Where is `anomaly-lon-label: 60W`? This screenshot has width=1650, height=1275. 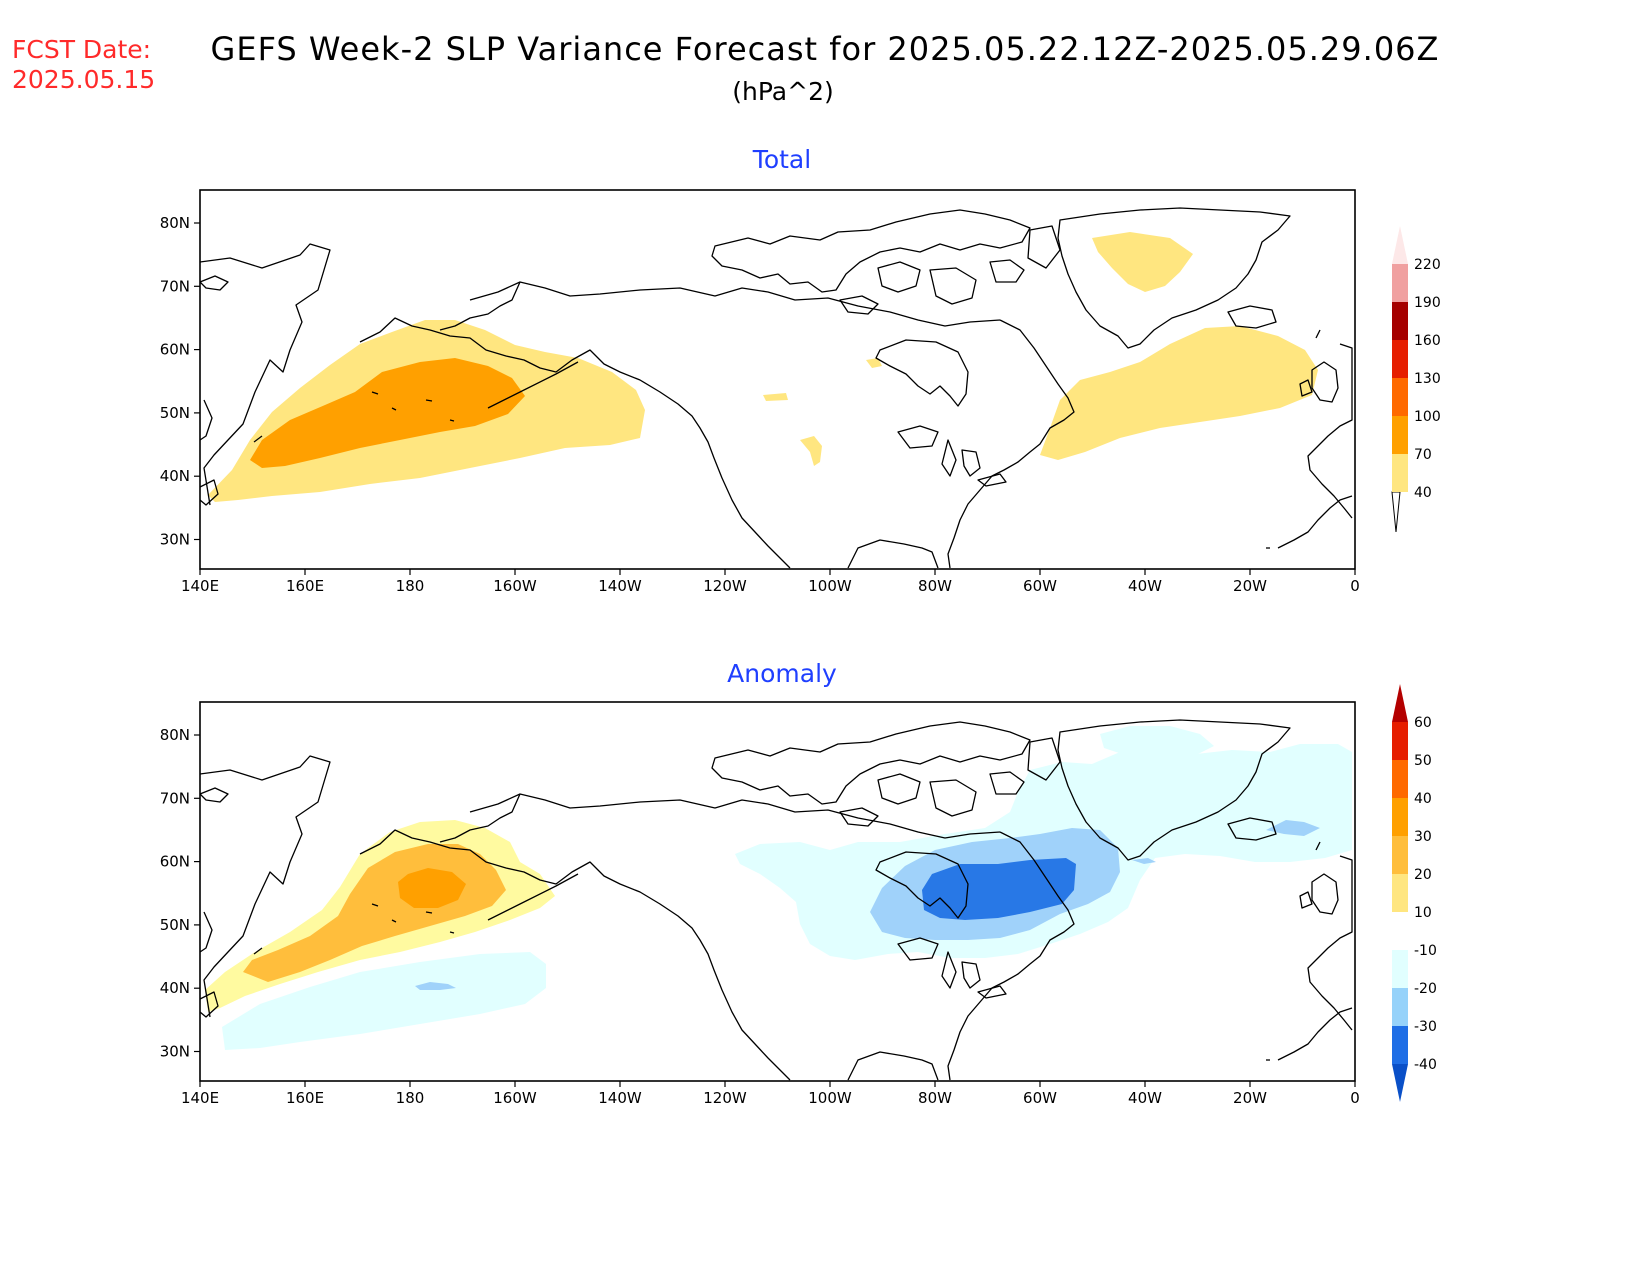
anomaly-lon-label: 60W is located at coordinates (1040, 1098).